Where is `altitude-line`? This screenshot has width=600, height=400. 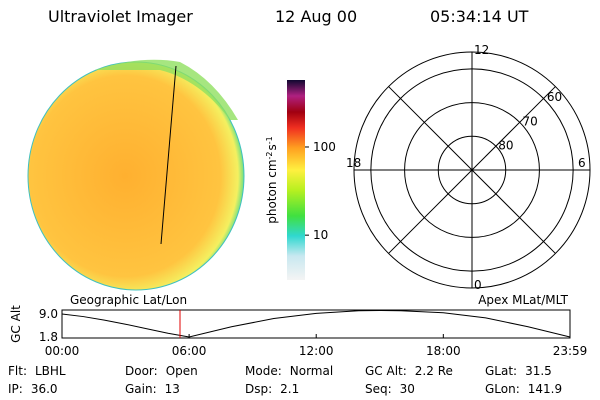
altitude-line is located at coordinates (316, 323).